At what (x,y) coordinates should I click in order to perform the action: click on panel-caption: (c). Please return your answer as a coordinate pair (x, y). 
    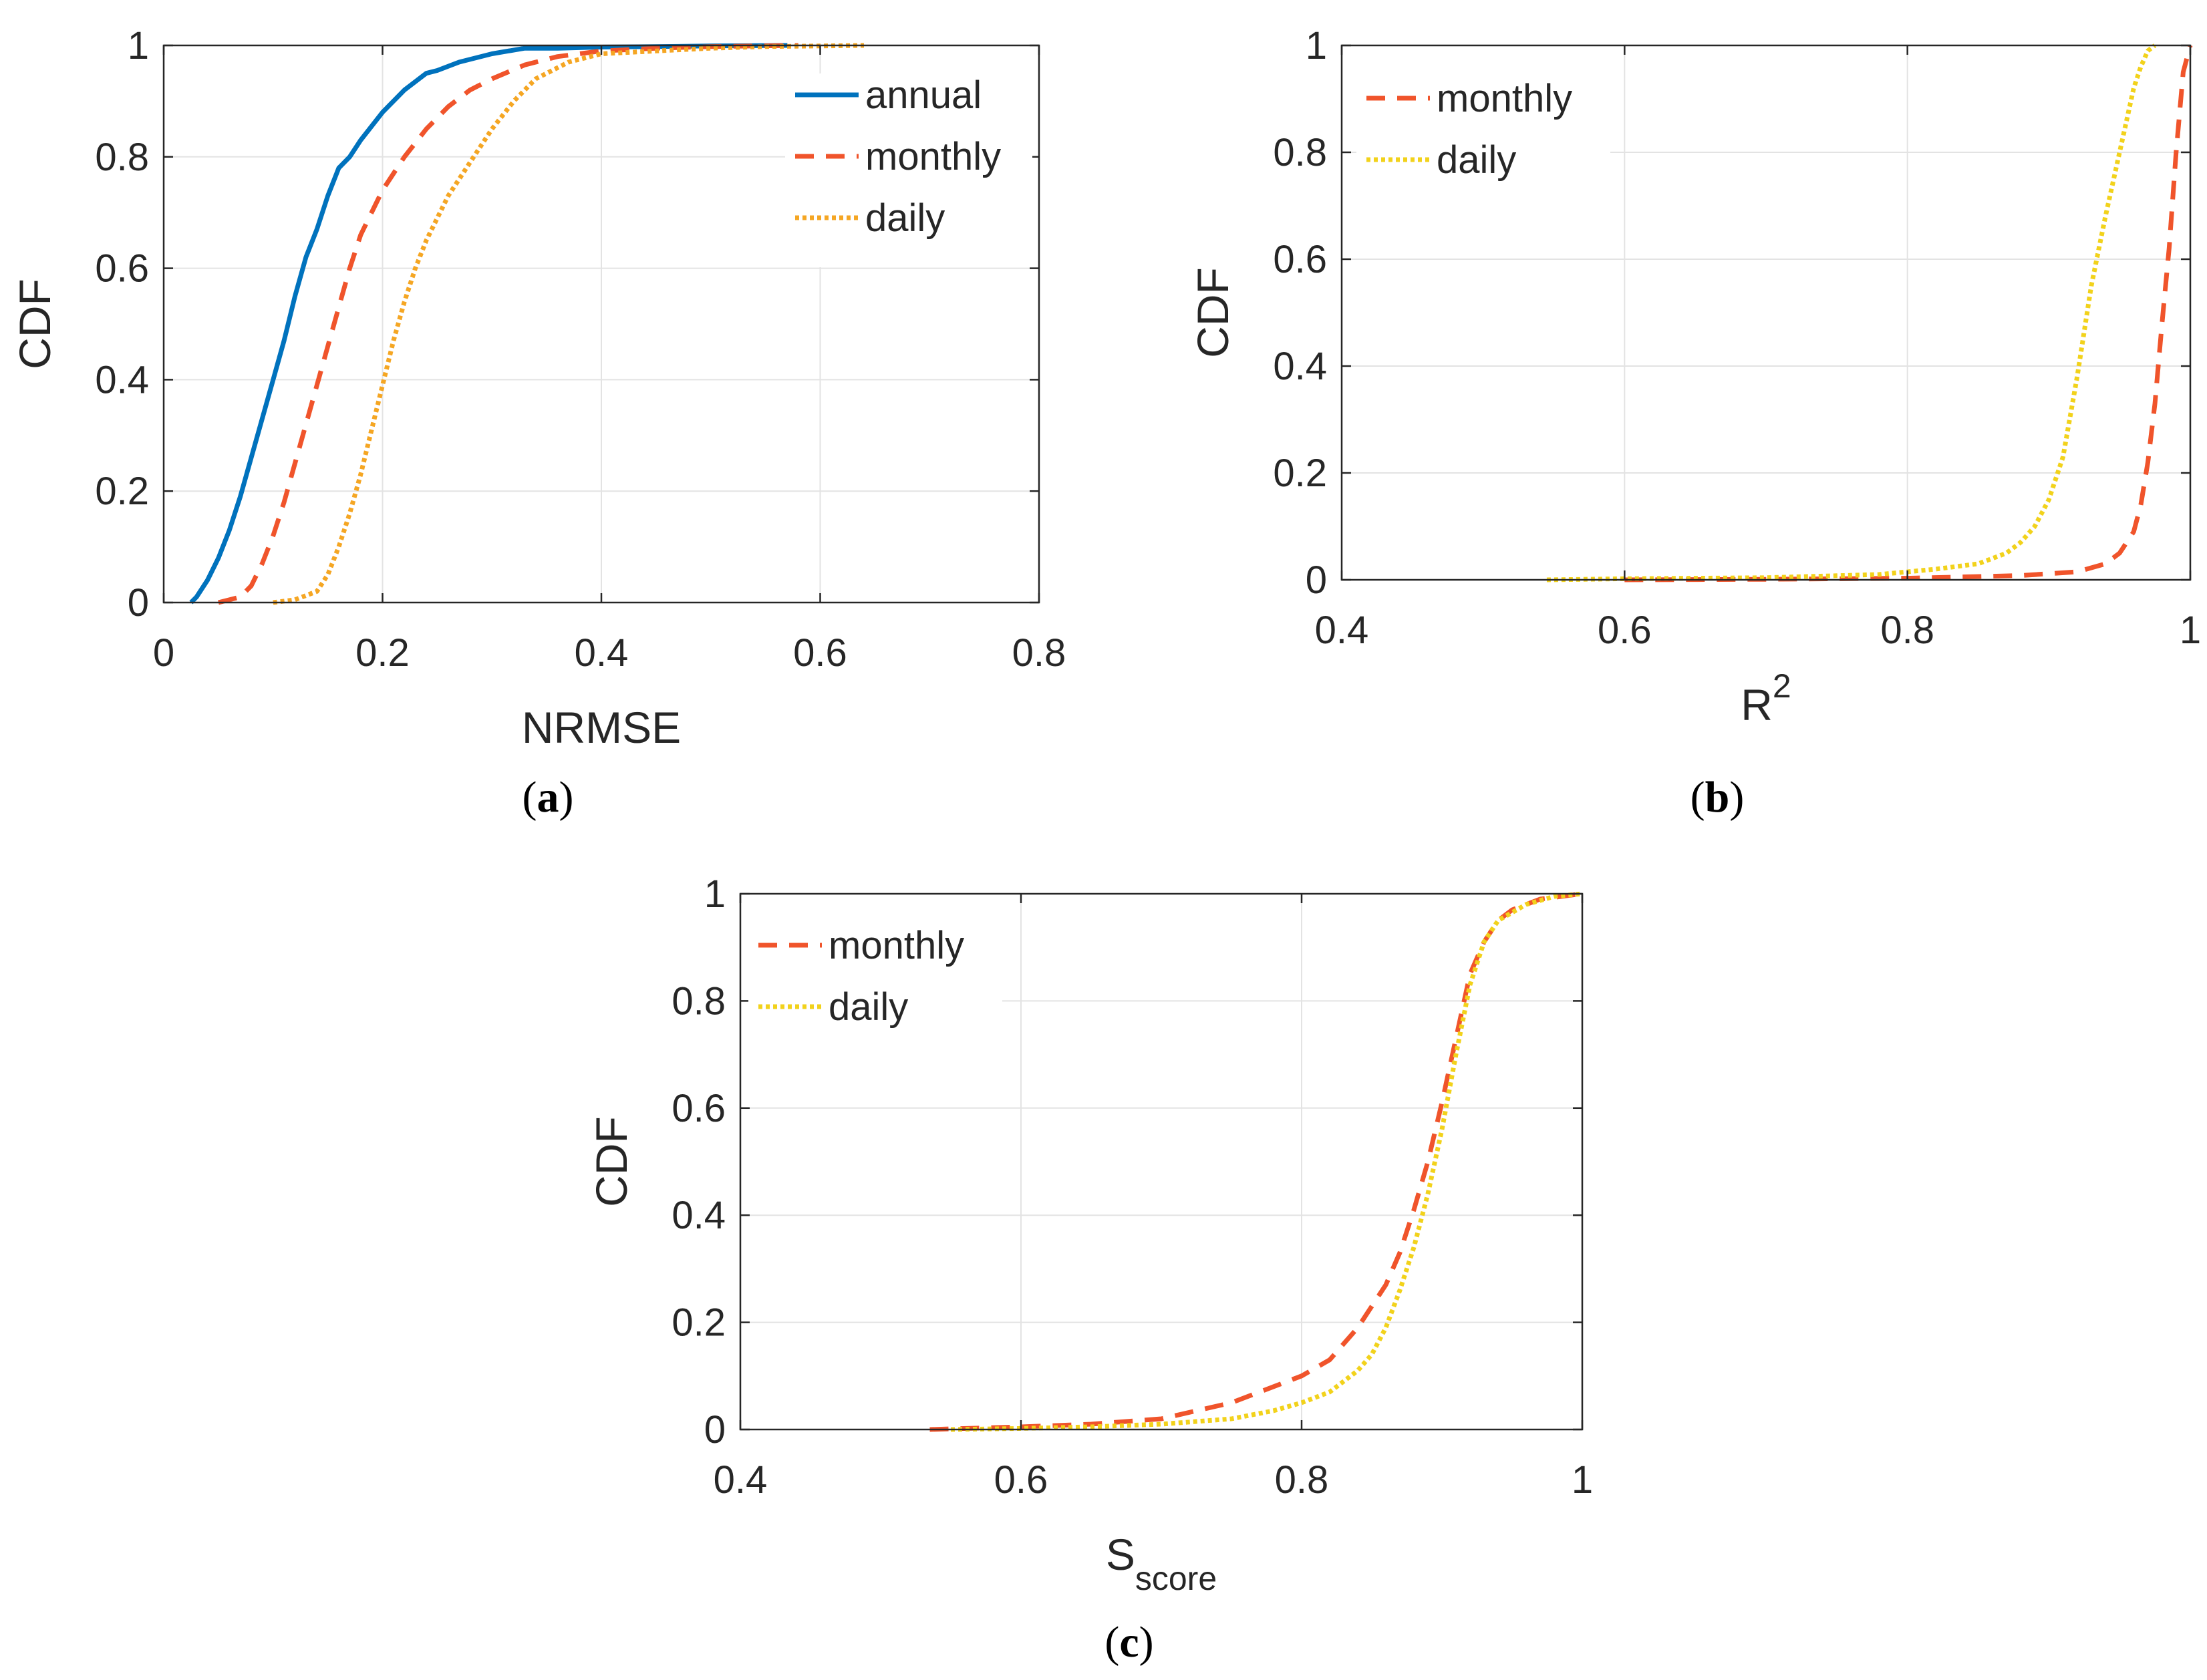
    Looking at the image, I should click on (1129, 1642).